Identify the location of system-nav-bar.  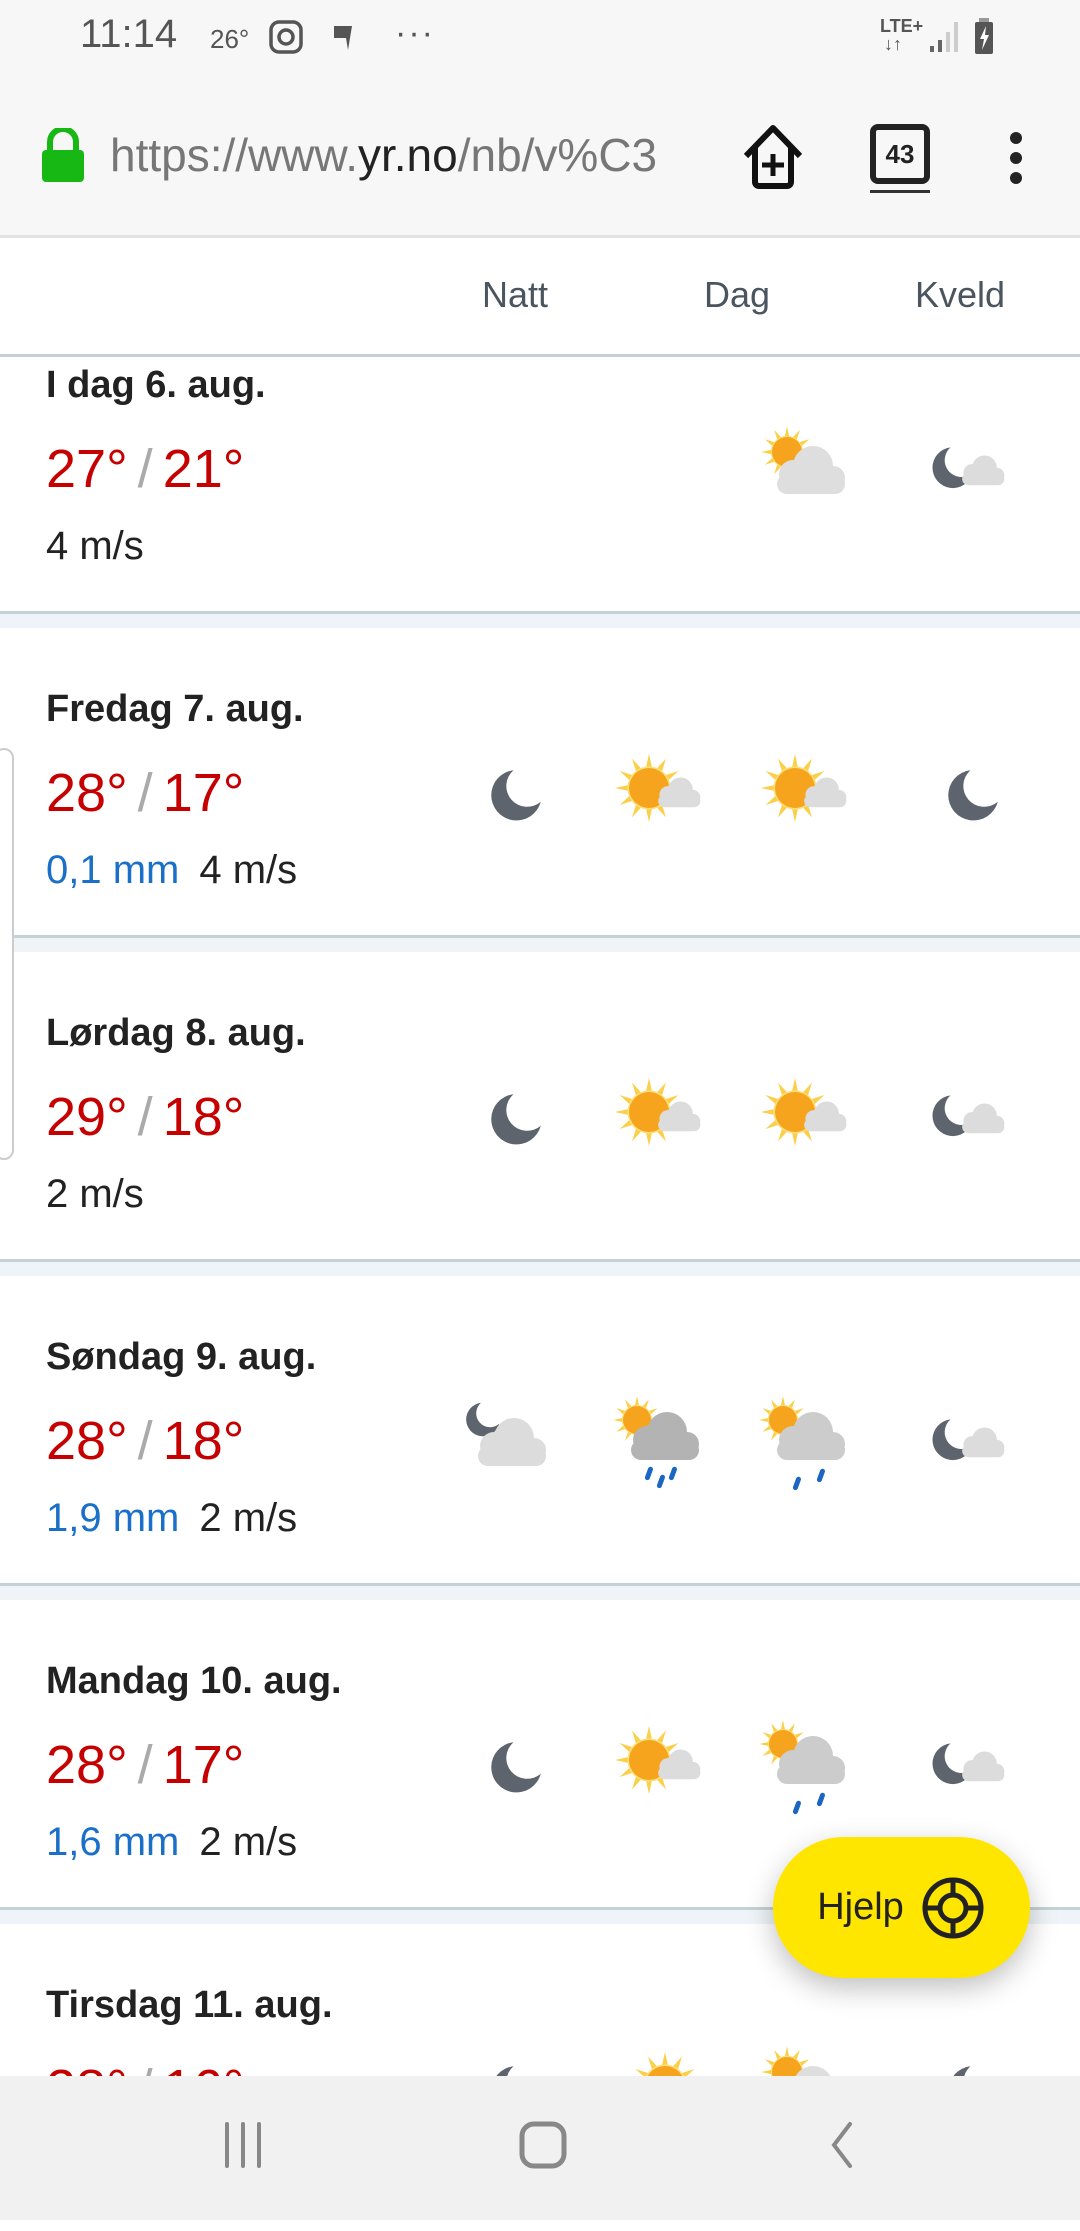
(540, 2148).